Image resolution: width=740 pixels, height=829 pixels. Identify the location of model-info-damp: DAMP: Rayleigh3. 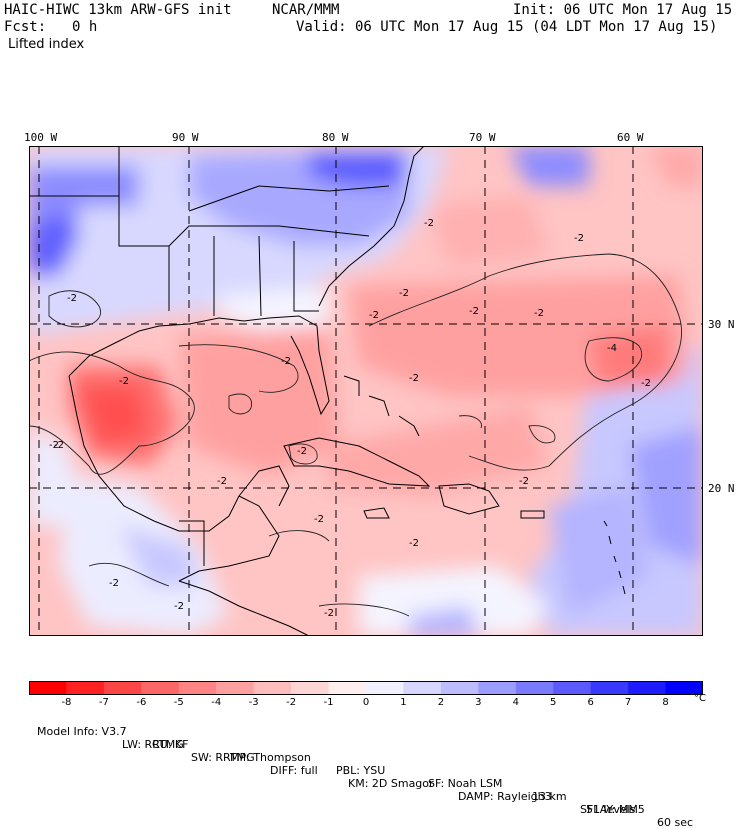
(505, 796).